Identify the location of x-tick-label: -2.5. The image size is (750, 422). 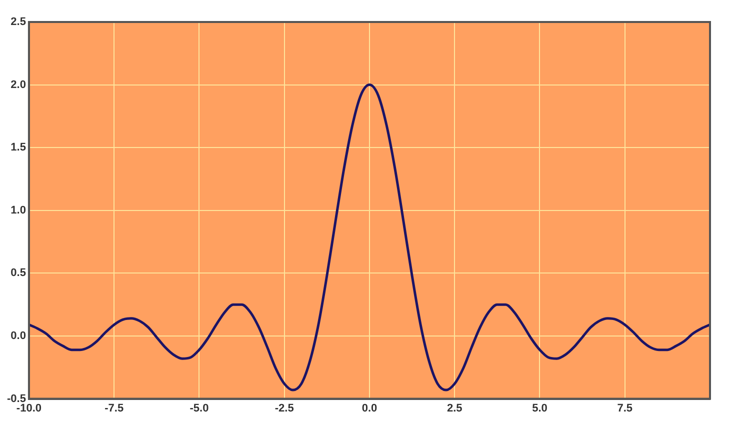
(284, 408).